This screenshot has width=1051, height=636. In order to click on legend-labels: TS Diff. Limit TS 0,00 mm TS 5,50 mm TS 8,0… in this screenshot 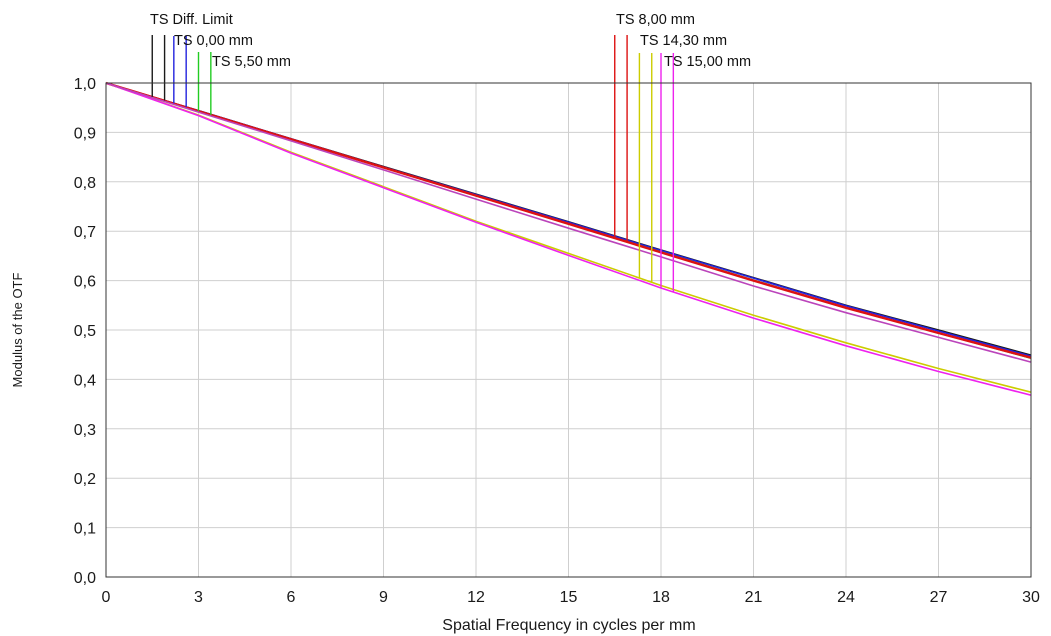, I will do `click(450, 41)`.